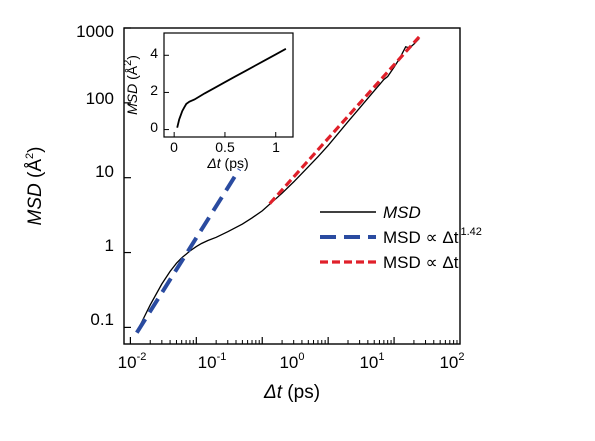 Image resolution: width=595 pixels, height=441 pixels. Describe the element at coordinates (100, 98) in the screenshot. I see `y-tick-label: 100` at that location.